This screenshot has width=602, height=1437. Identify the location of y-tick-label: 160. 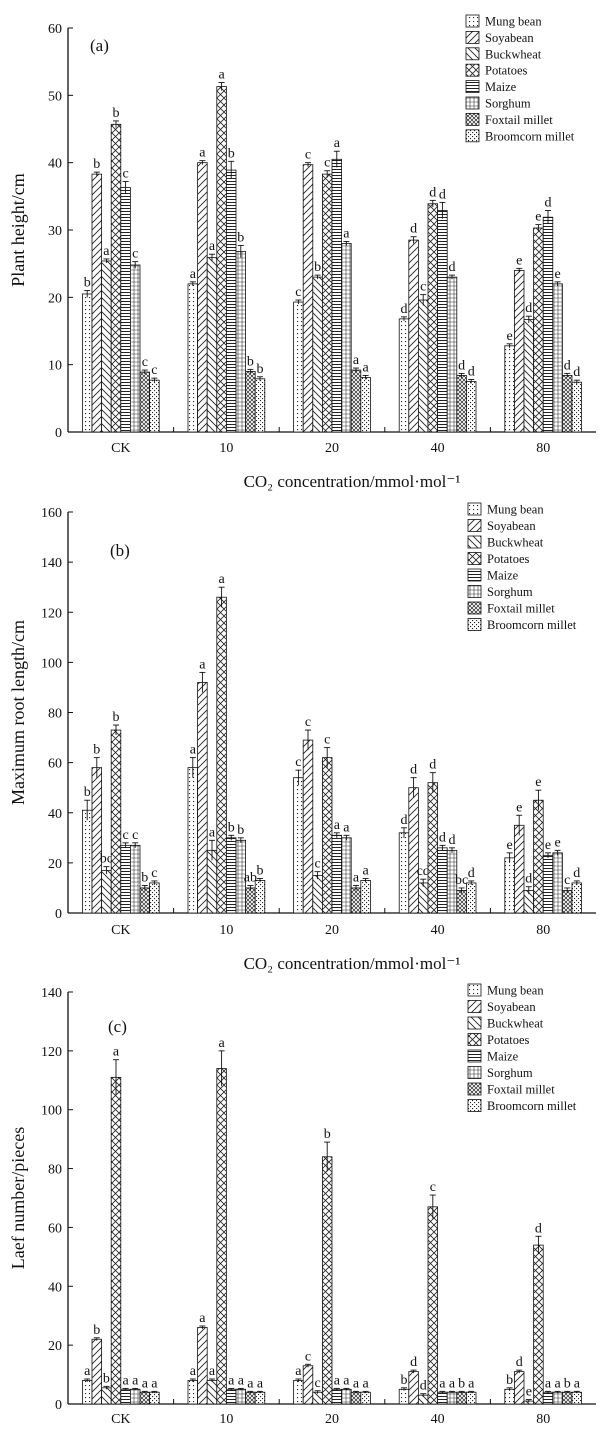
(51, 513).